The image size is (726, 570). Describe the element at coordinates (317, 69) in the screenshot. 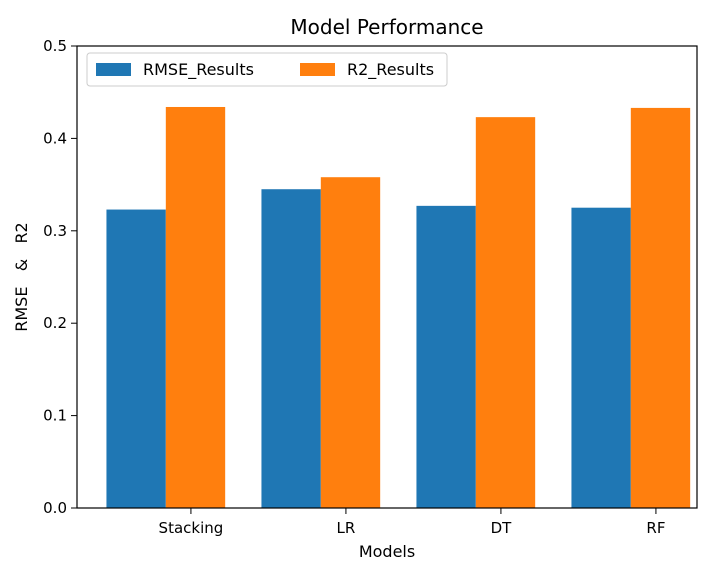

I see `legend-swatch-r2` at that location.